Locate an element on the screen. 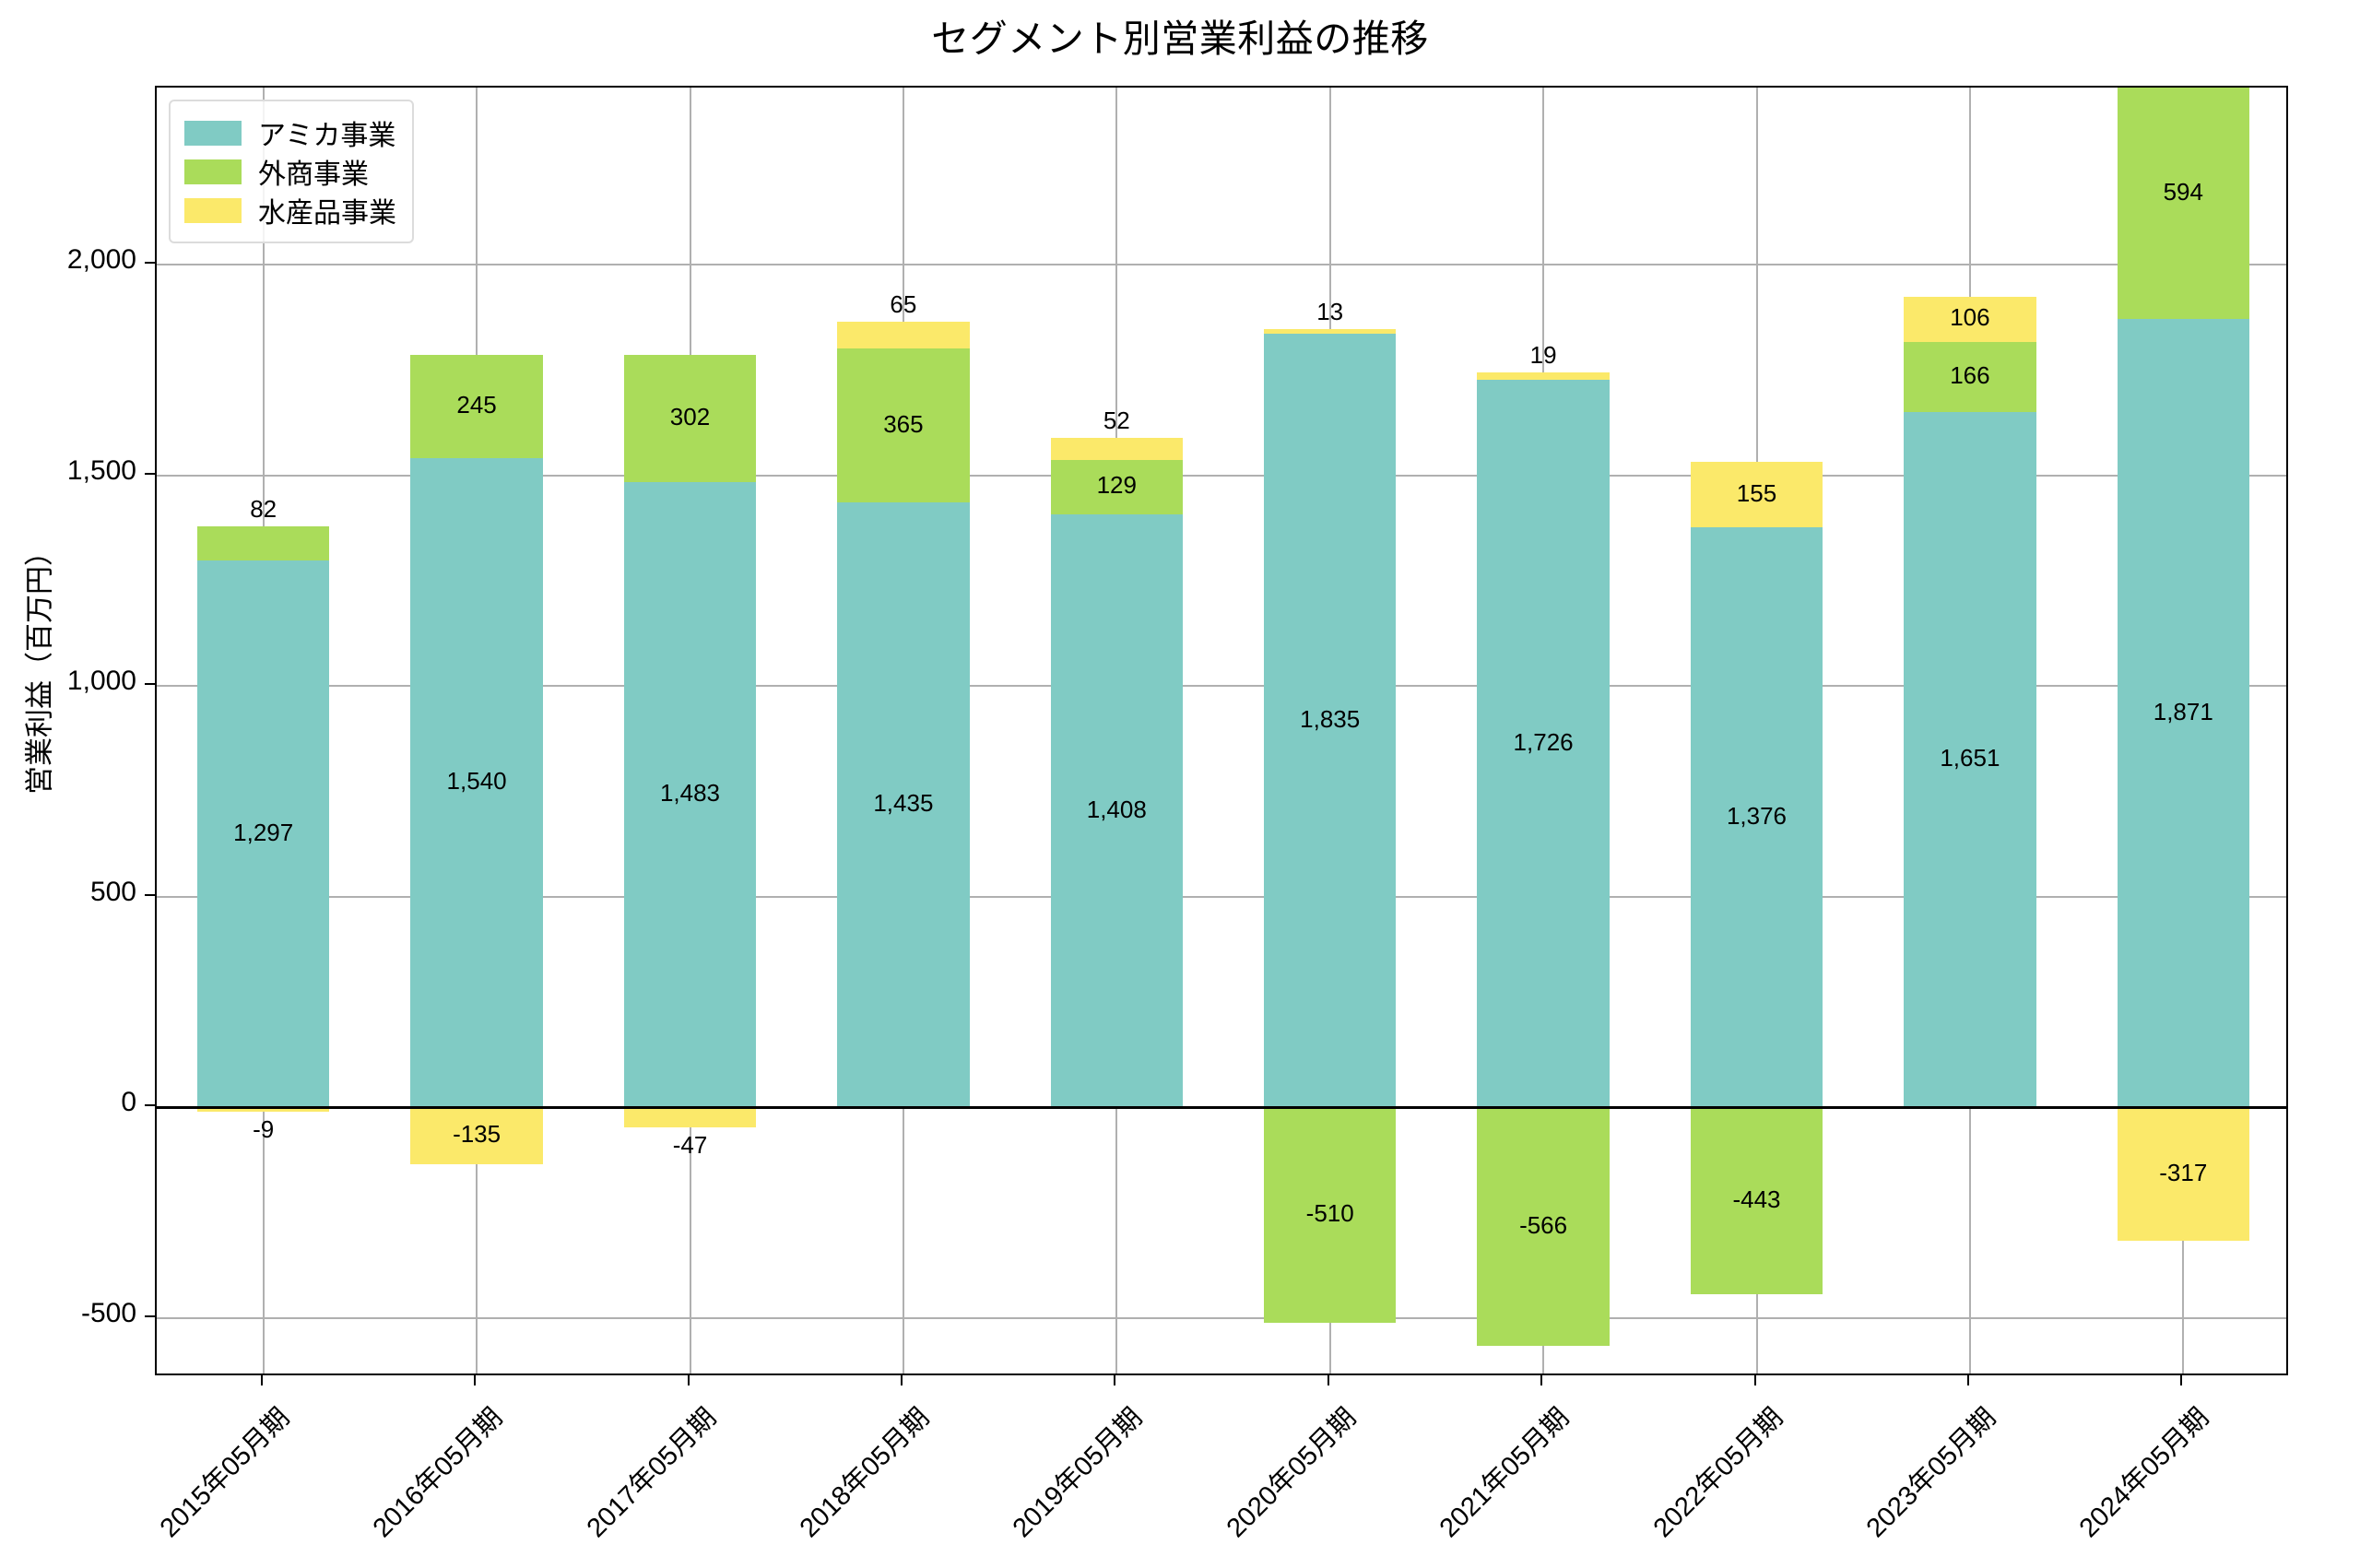  y-tick-label: 0 is located at coordinates (128, 1102).